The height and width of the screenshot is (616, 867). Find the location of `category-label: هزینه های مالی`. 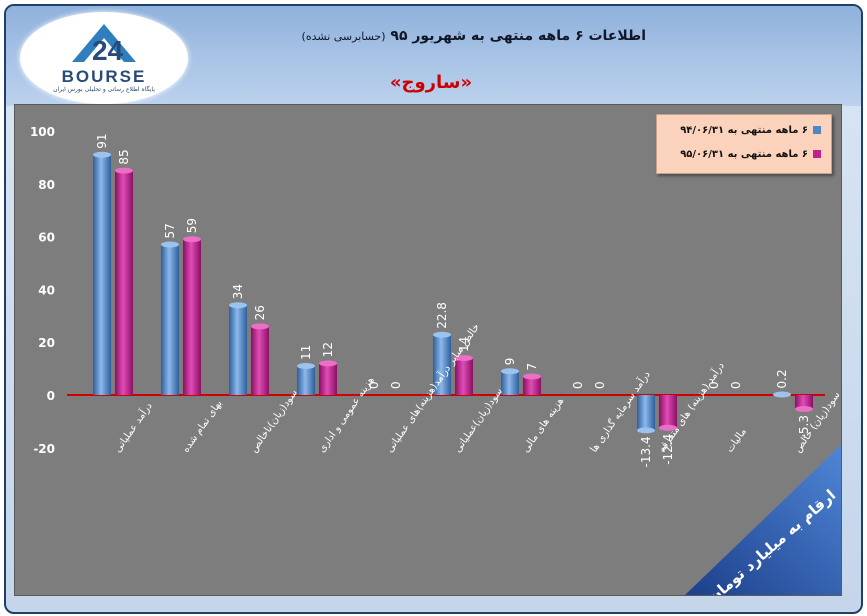

category-label: هزینه های مالی is located at coordinates (543, 425).